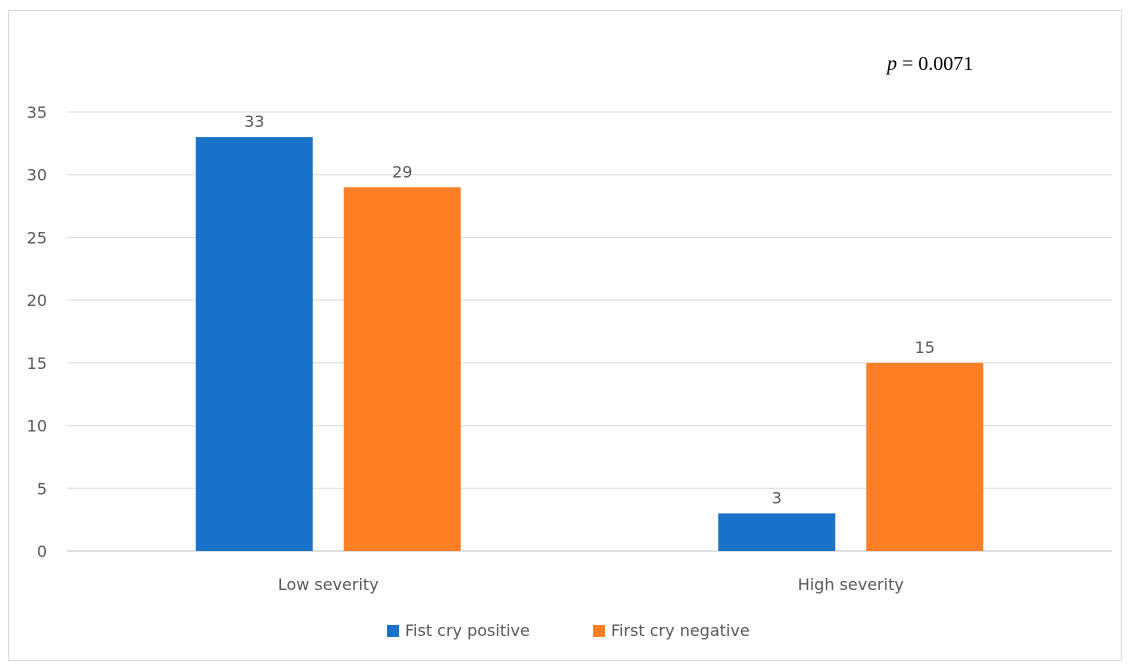 This screenshot has width=1130, height=669. What do you see at coordinates (680, 630) in the screenshot?
I see `legend-label: First cry negative` at bounding box center [680, 630].